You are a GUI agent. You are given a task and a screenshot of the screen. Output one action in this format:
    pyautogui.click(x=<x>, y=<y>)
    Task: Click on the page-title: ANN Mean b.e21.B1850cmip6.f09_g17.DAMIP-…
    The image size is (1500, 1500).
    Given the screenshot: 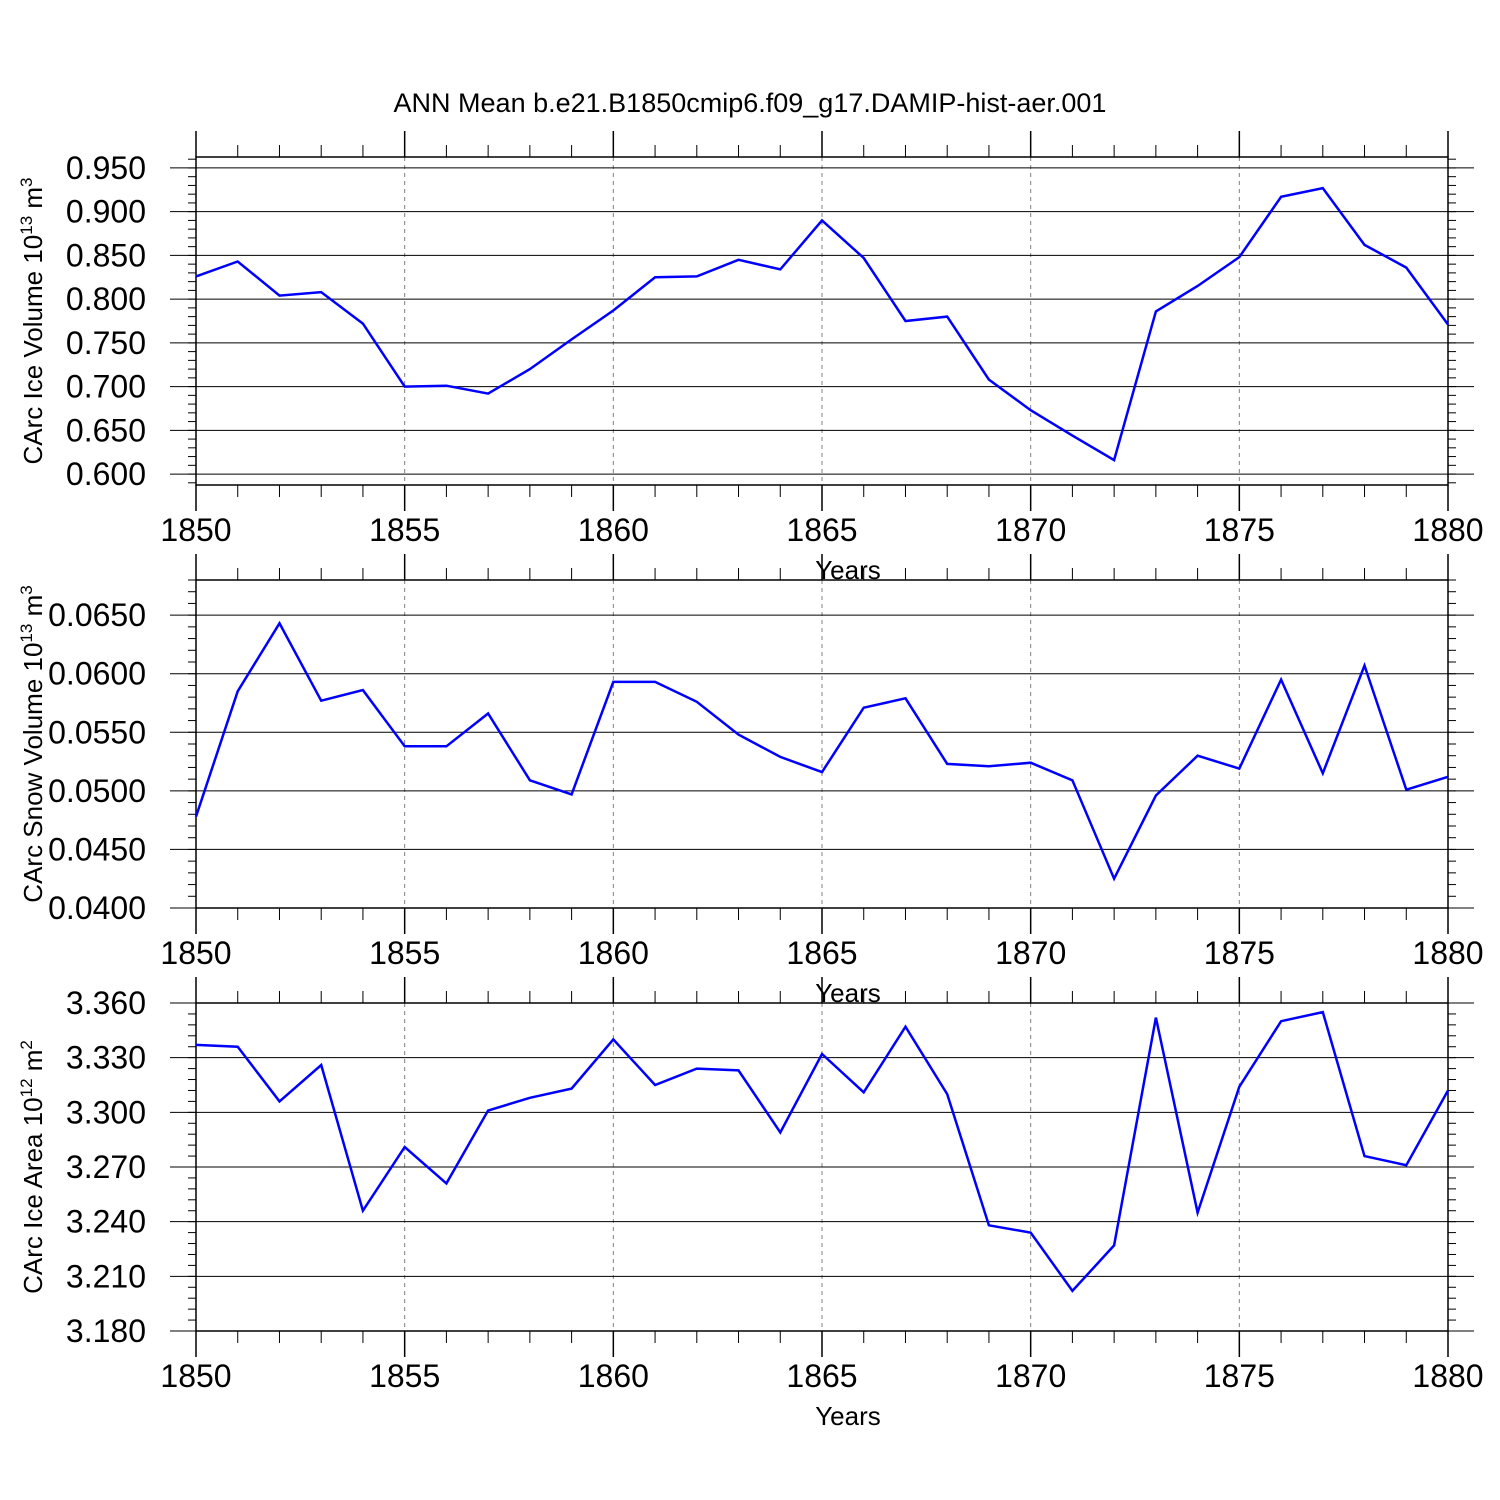 What is the action you would take?
    pyautogui.click(x=750, y=103)
    